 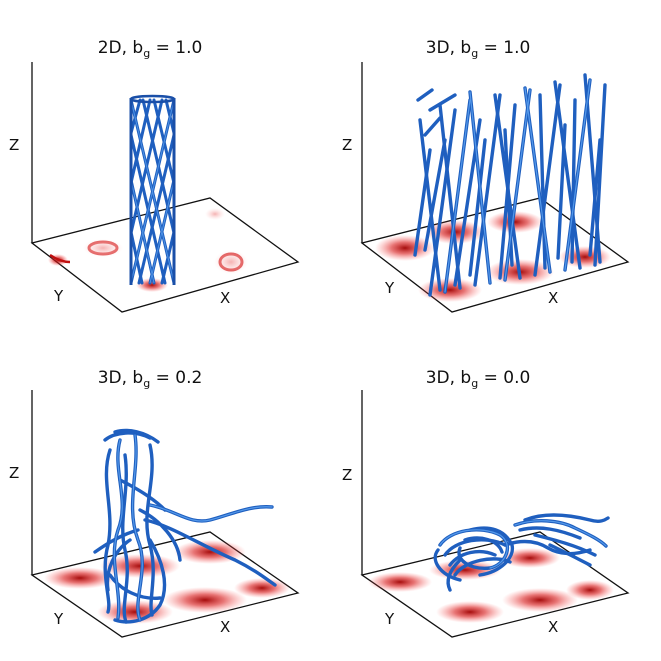 What do you see at coordinates (478, 49) in the screenshot?
I see `panel-title: 3D, bg = 1.0` at bounding box center [478, 49].